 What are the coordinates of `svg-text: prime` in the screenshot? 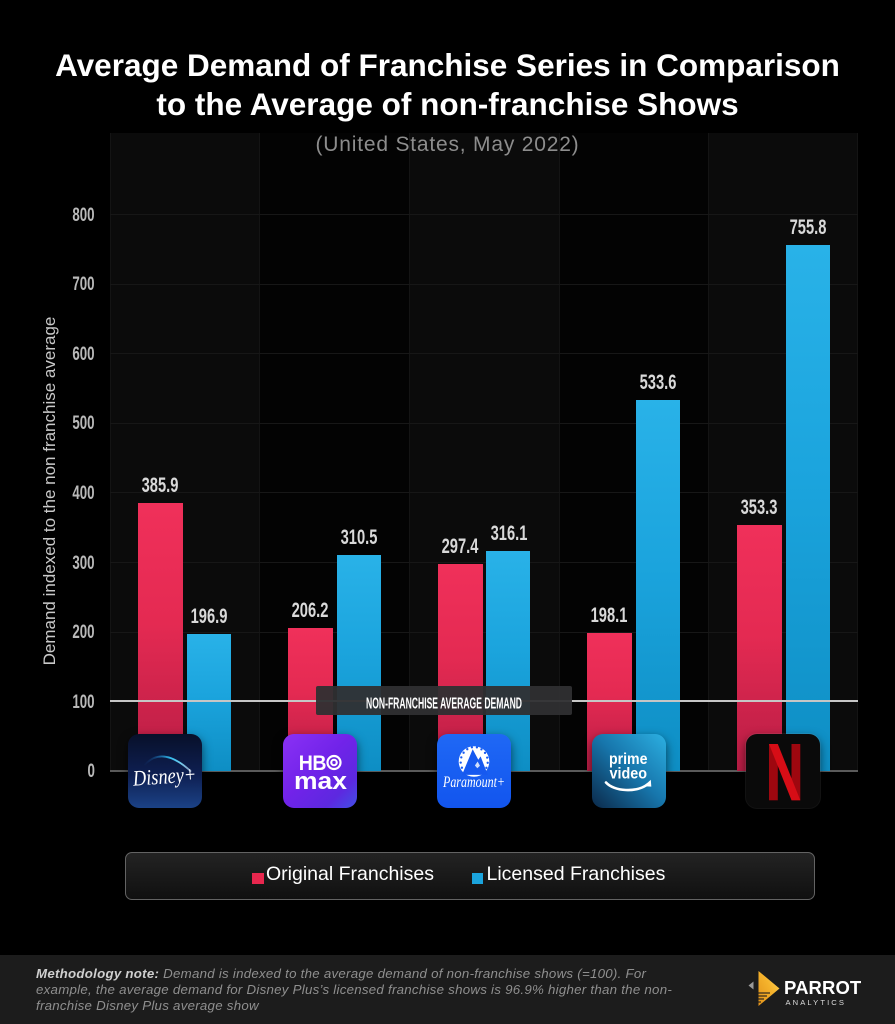 It's located at (628, 759).